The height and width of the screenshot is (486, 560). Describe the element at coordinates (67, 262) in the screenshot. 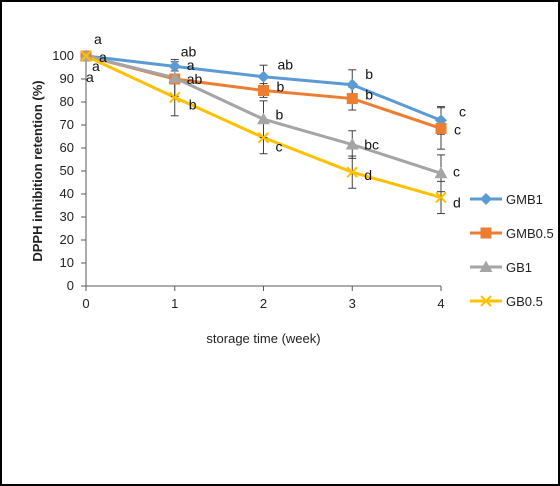

I see `y-tick-label: 10` at that location.